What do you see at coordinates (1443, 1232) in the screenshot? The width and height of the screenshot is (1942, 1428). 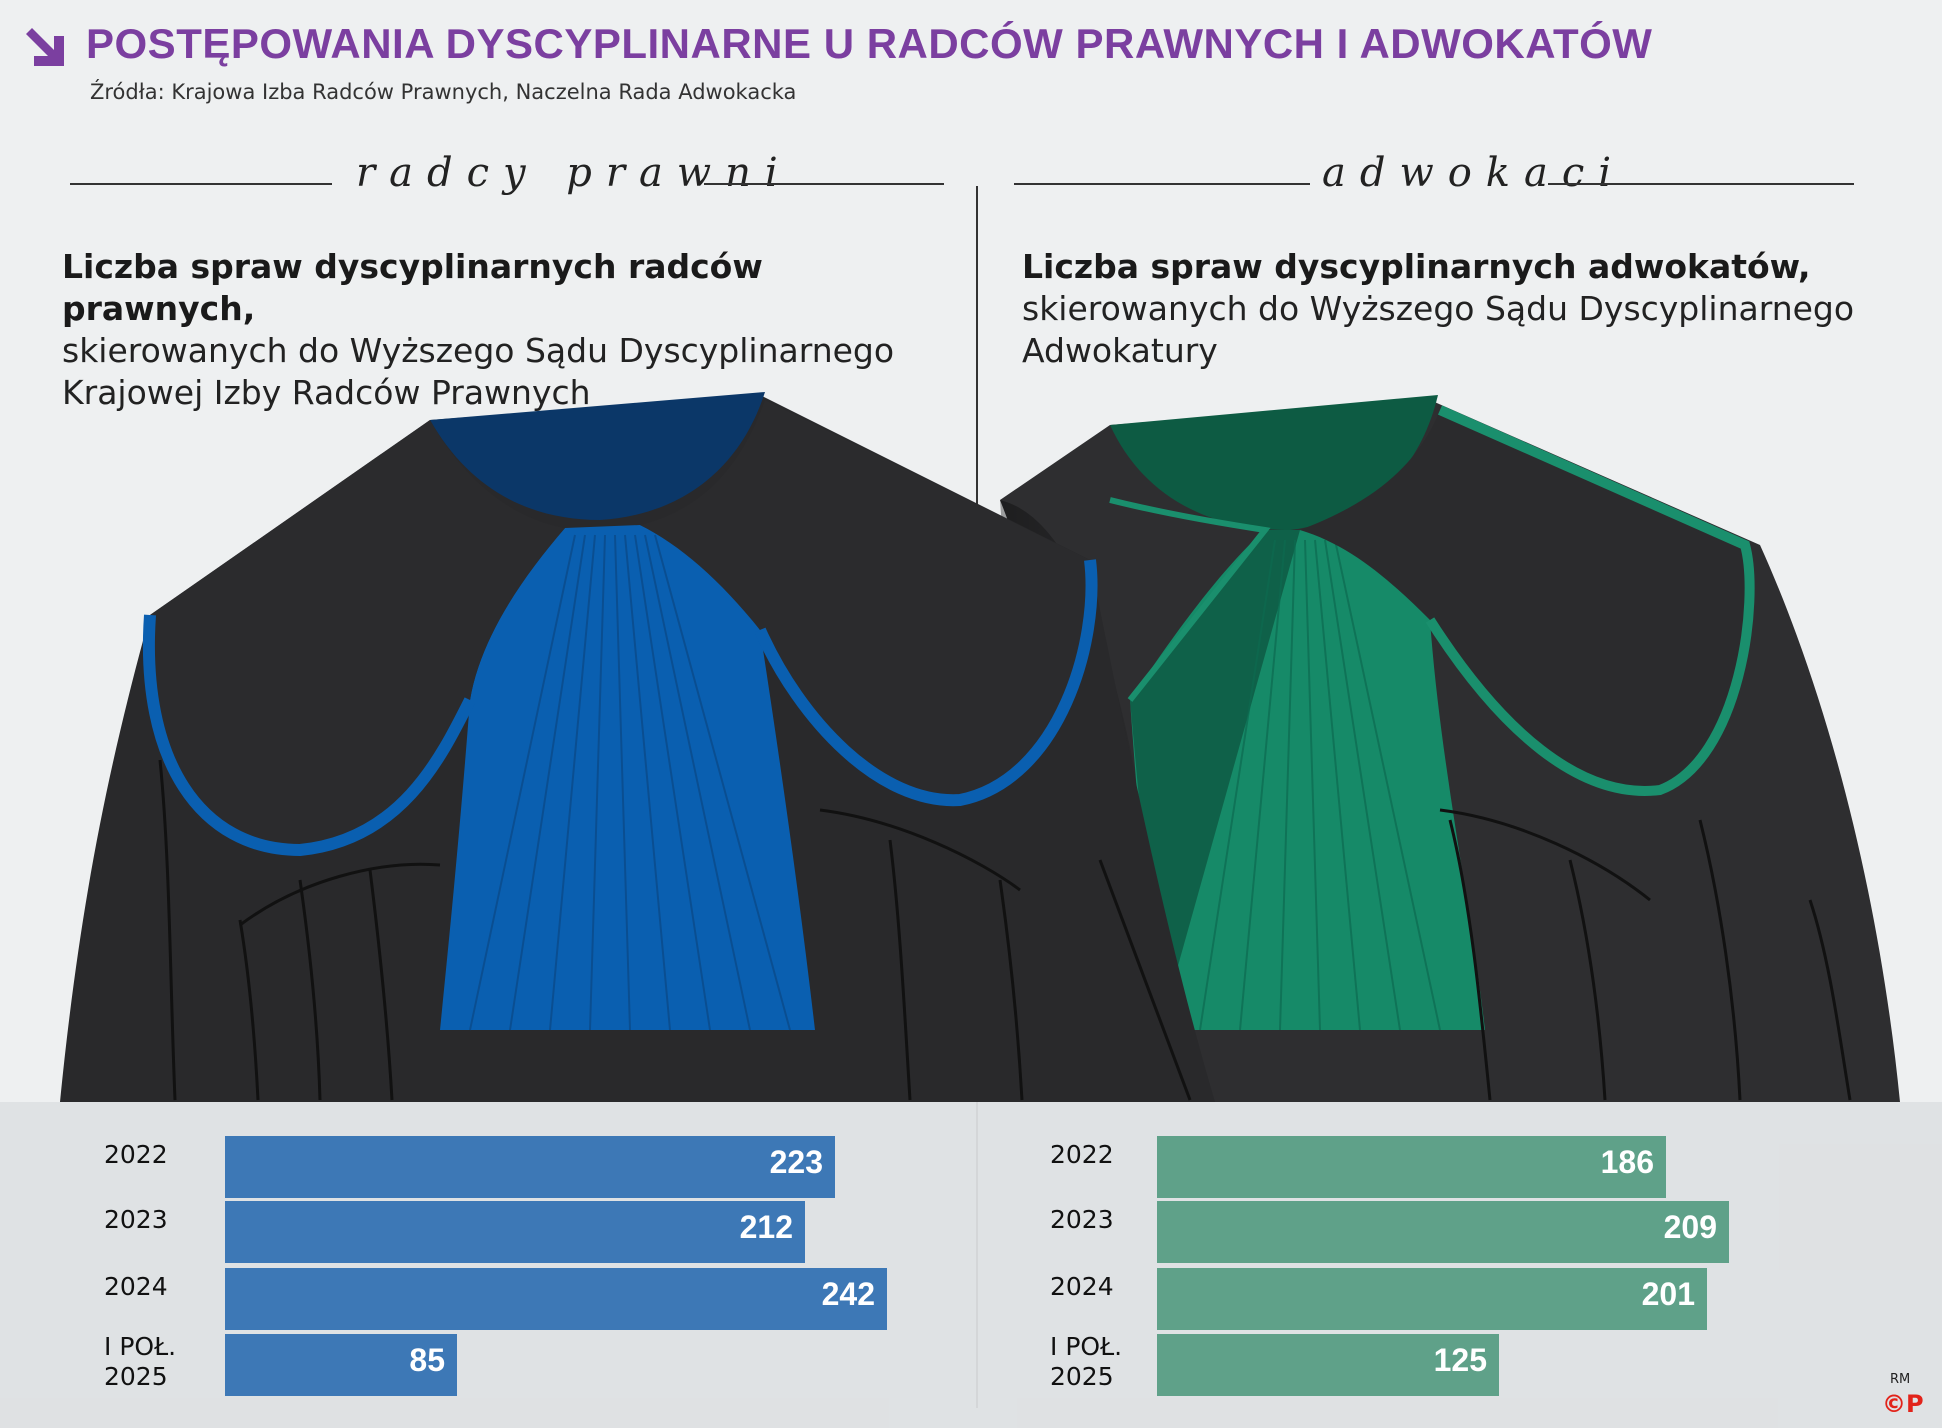 I see `bar-right-1: 209` at bounding box center [1443, 1232].